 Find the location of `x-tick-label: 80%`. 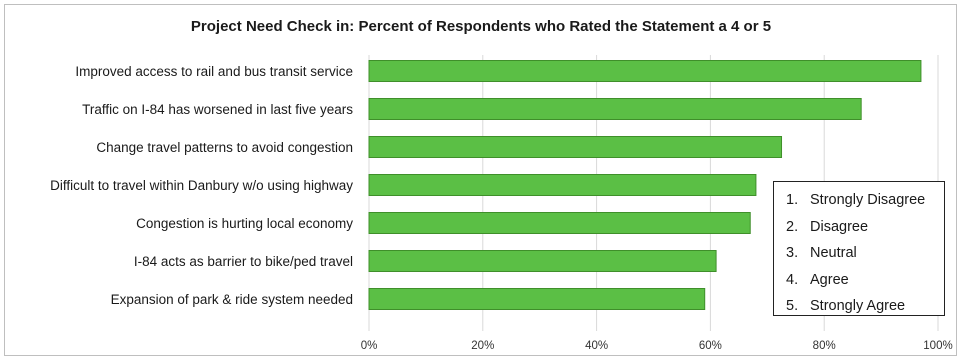

x-tick-label: 80% is located at coordinates (824, 346).